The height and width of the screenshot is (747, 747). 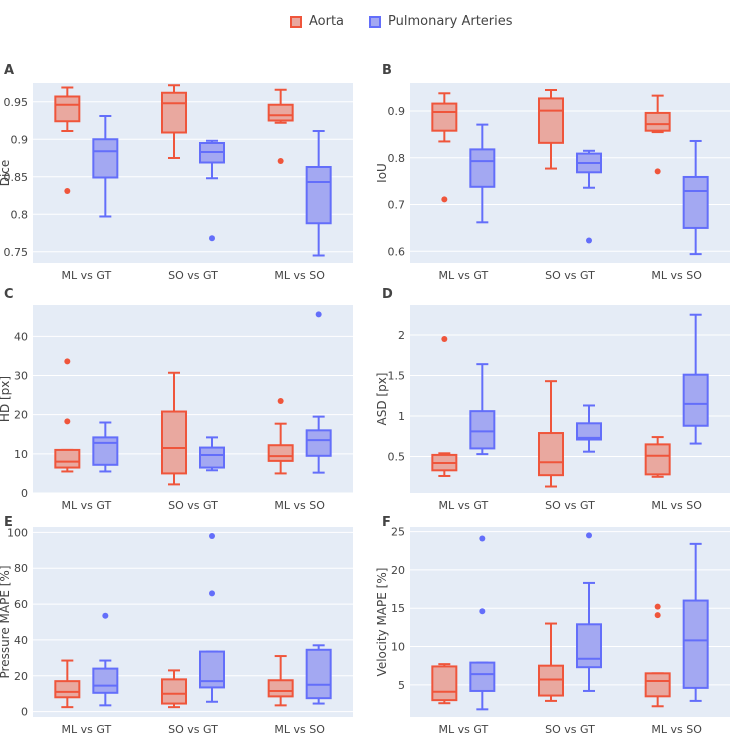 What do you see at coordinates (382, 173) in the screenshot?
I see `y-axis-title: IoU` at bounding box center [382, 173].